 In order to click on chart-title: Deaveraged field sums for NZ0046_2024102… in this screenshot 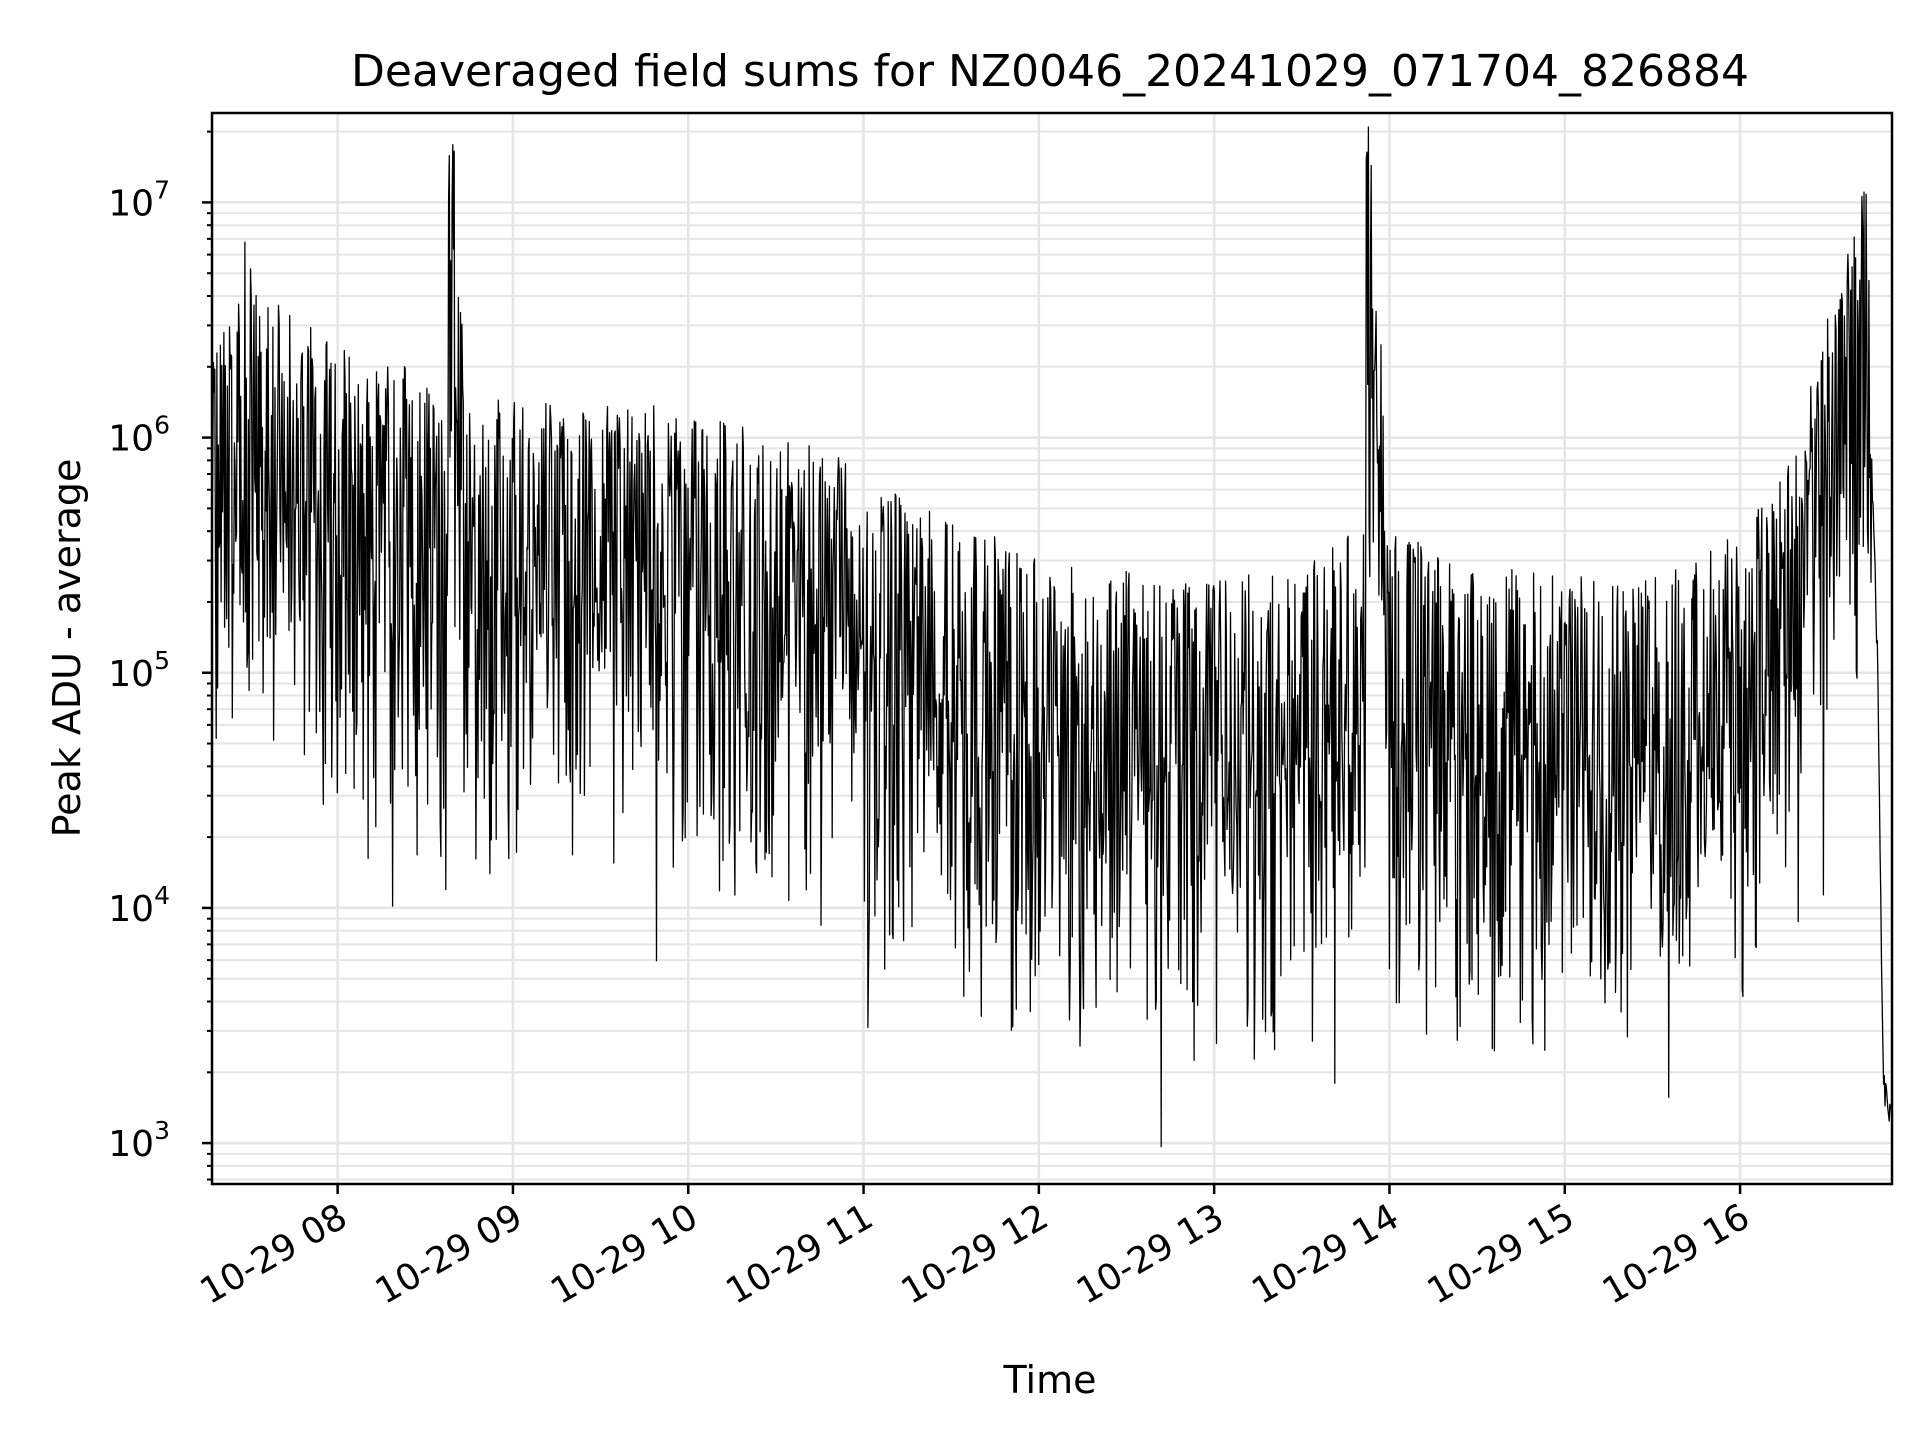, I will do `click(1050, 71)`.